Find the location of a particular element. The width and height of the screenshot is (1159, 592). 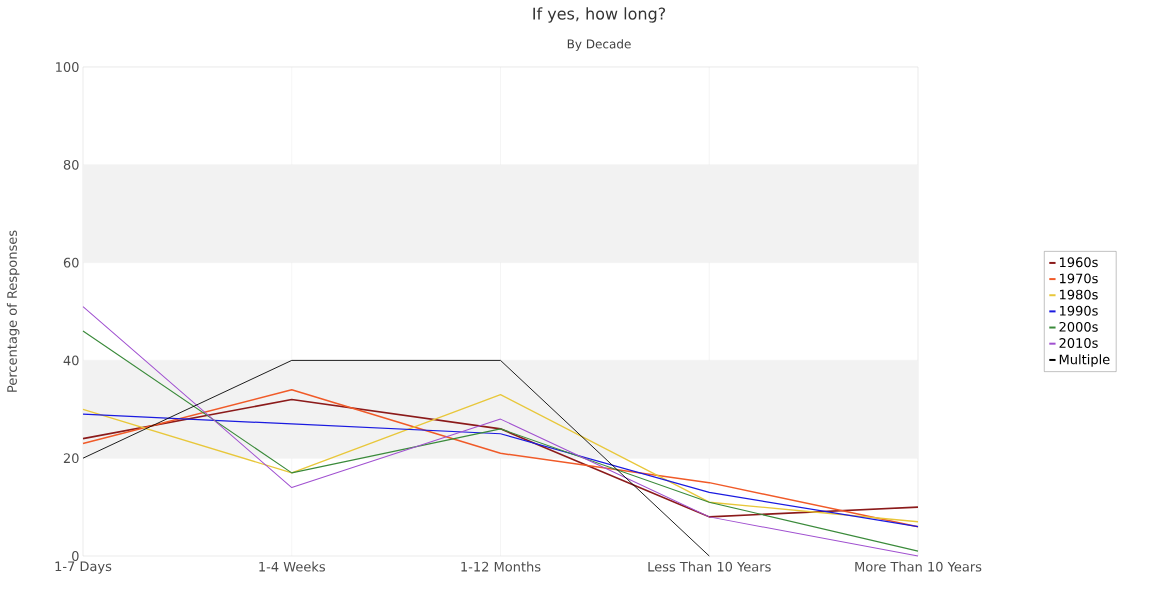

legend-label: 1990s is located at coordinates (1078, 310).